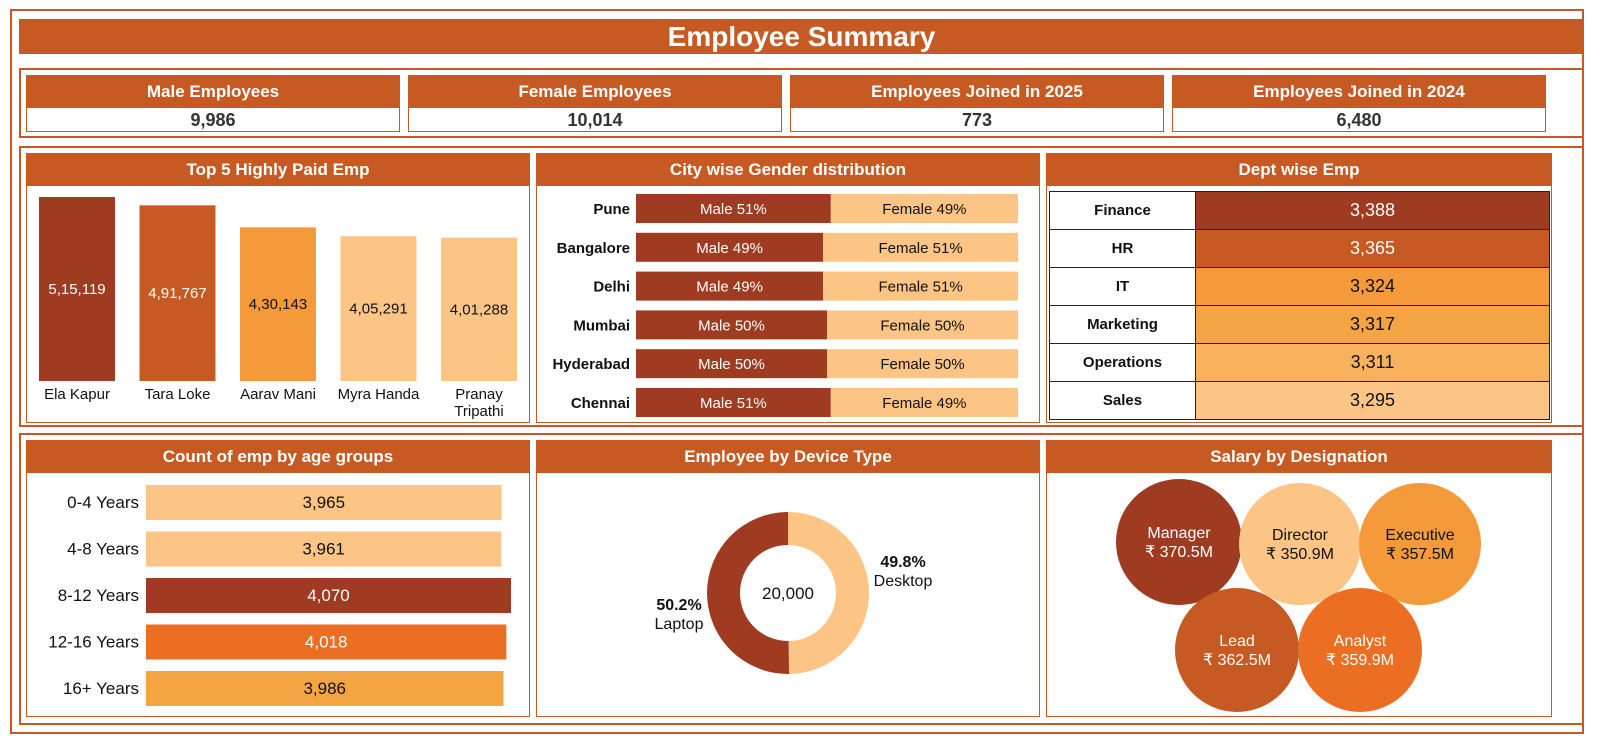  I want to click on age-group-label: 0-4 Years, so click(103, 502).